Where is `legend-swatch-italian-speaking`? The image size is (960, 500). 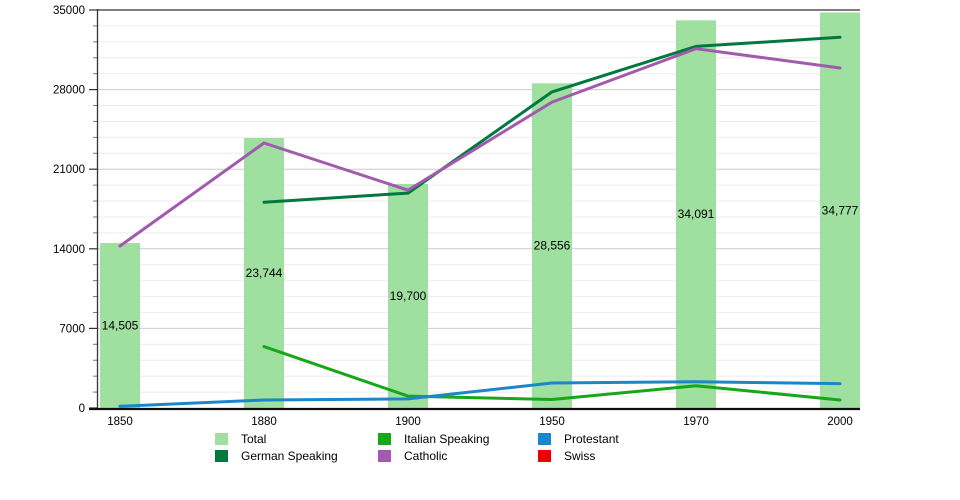
legend-swatch-italian-speaking is located at coordinates (384, 439).